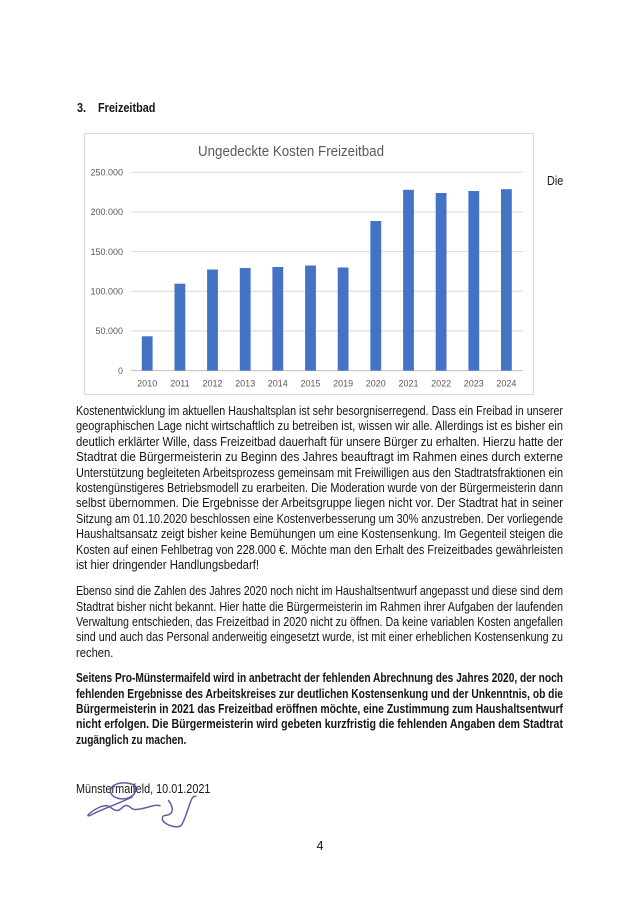 The height and width of the screenshot is (905, 640). What do you see at coordinates (106, 172) in the screenshot?
I see `svg-text: 250.000` at bounding box center [106, 172].